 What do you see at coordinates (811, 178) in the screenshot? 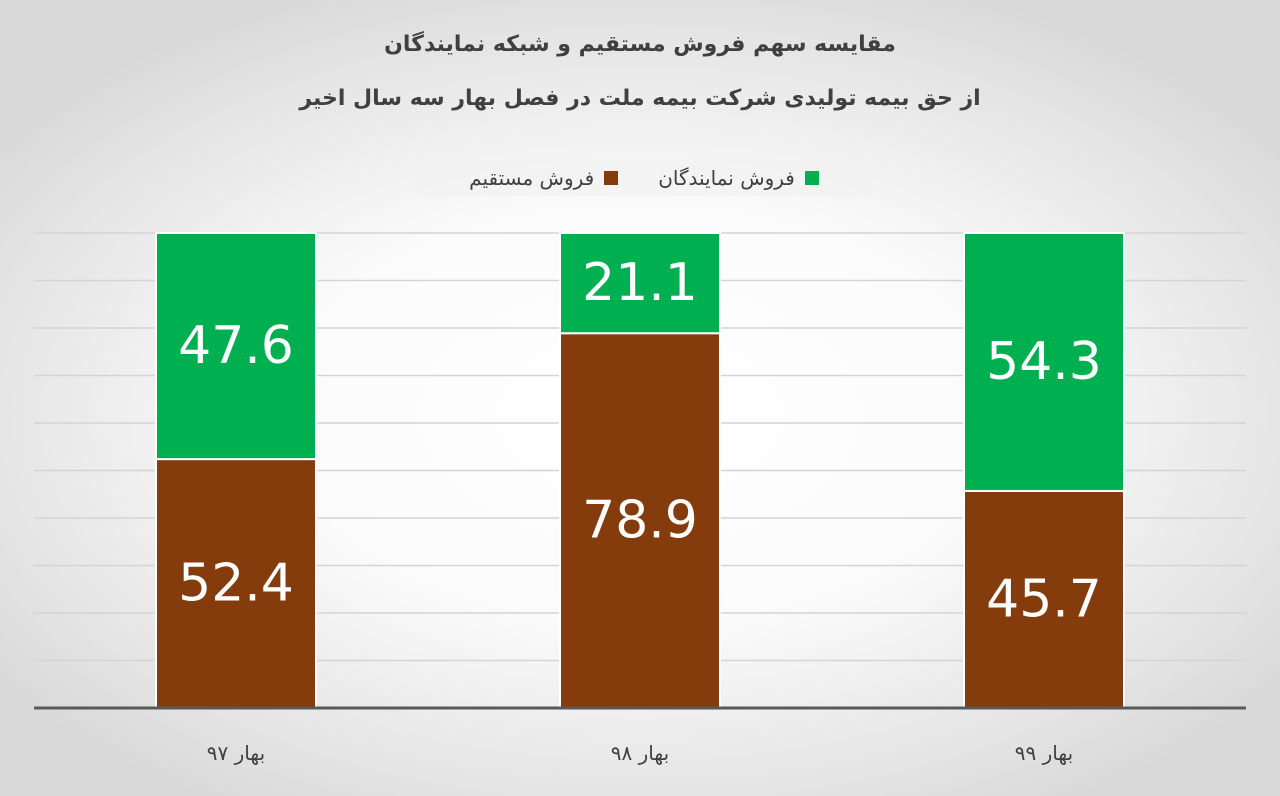
I see `legend-swatch-agents` at bounding box center [811, 178].